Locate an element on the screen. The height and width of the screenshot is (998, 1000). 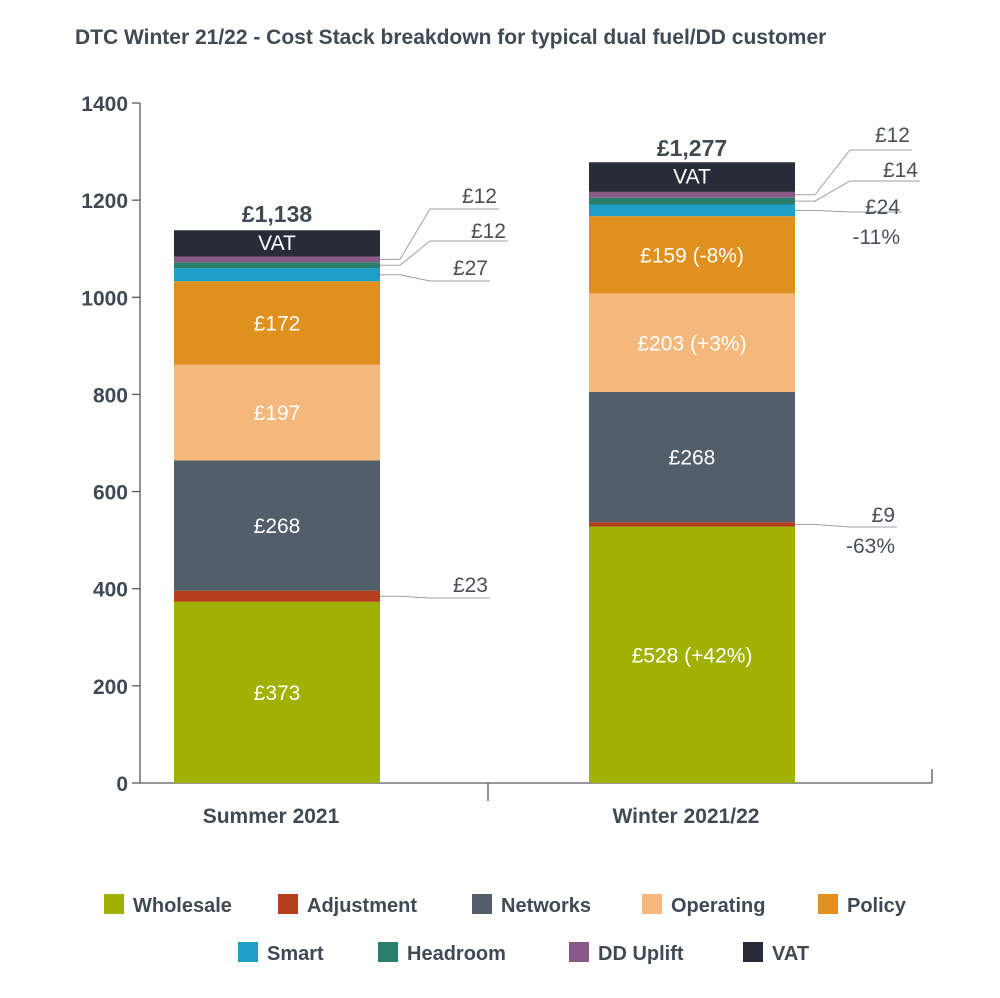
legend-label-vat: VAT is located at coordinates (790, 954).